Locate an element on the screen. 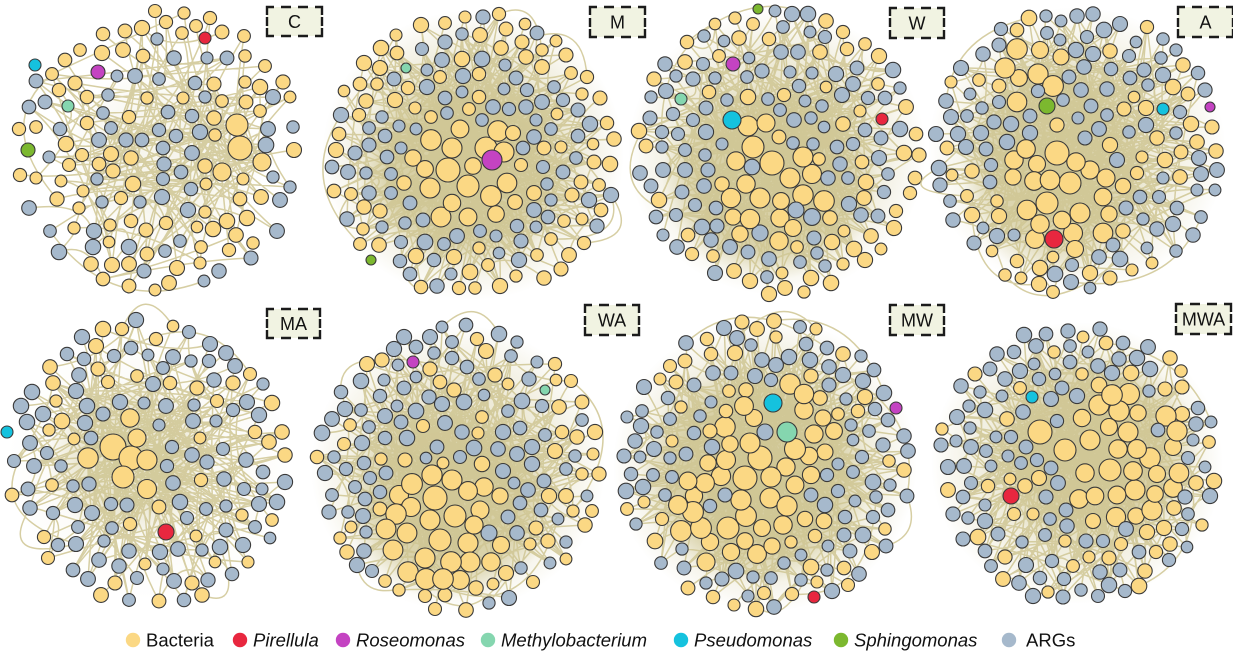 The width and height of the screenshot is (1233, 663). svg-text: Roseomonas is located at coordinates (410, 640).